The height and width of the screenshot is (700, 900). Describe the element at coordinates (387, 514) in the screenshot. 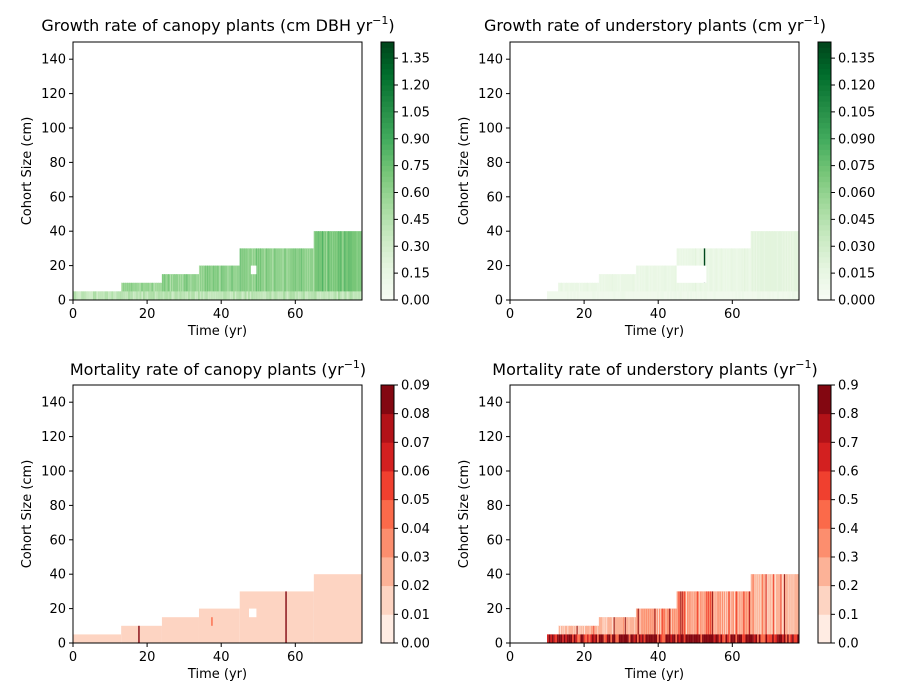

I see `colorbar-frame` at that location.